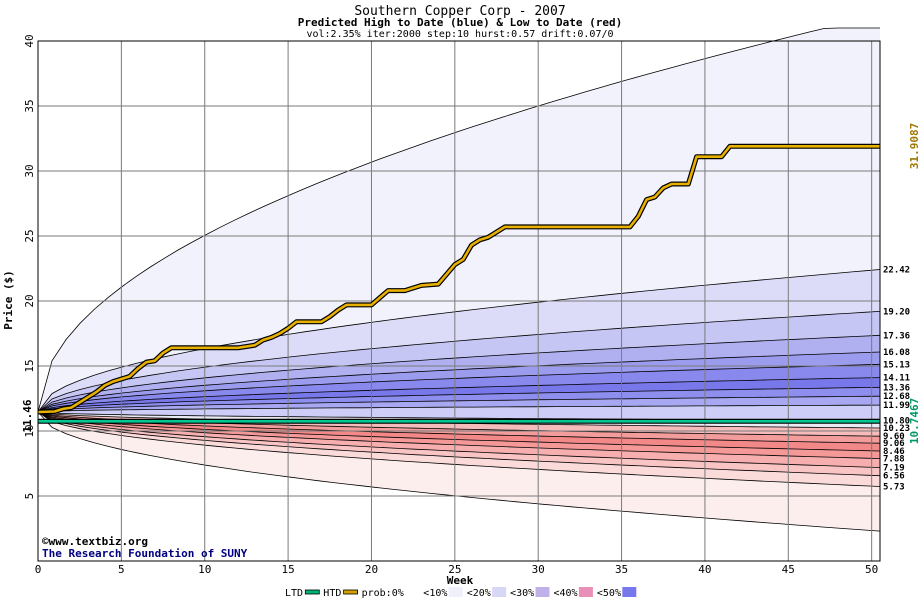 Image resolution: width=920 pixels, height=600 pixels. Describe the element at coordinates (894, 460) in the screenshot. I see `band-end-label: 7.88` at that location.